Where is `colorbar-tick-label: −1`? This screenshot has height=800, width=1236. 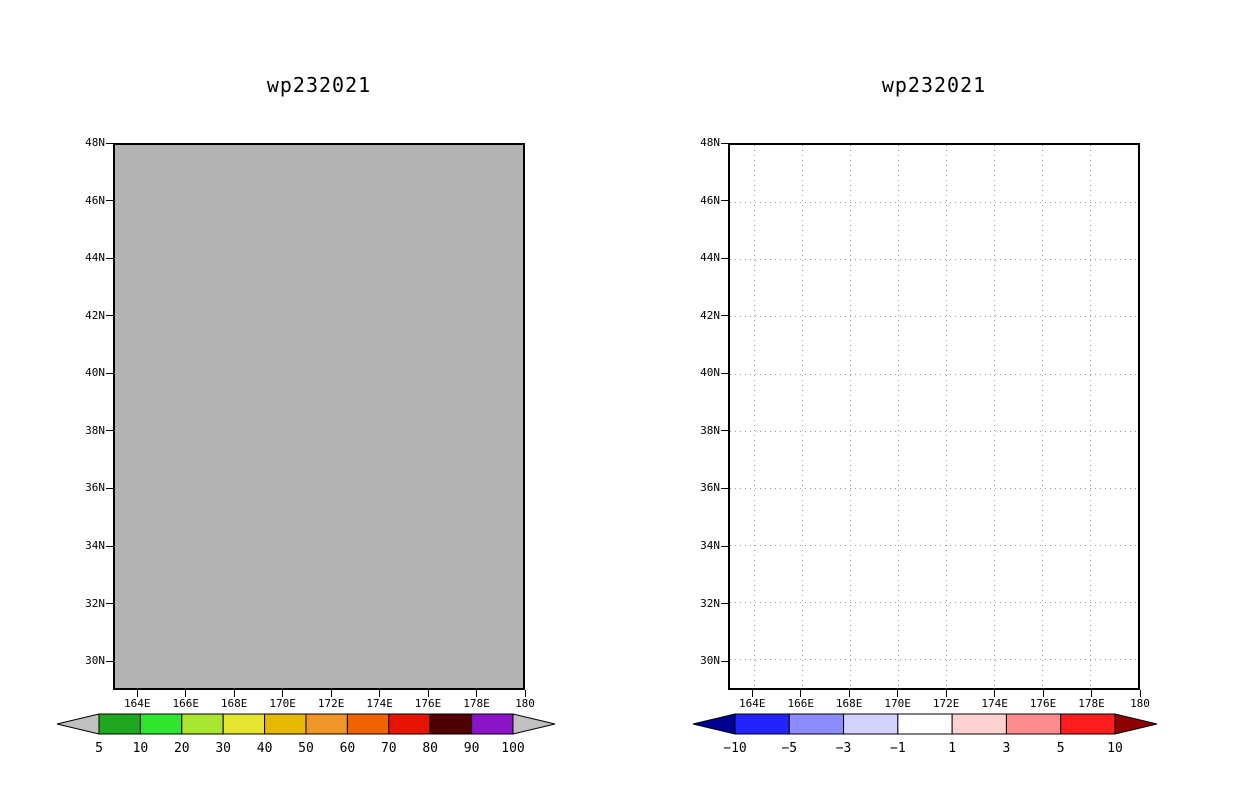
colorbar-tick-label: −1 is located at coordinates (898, 748).